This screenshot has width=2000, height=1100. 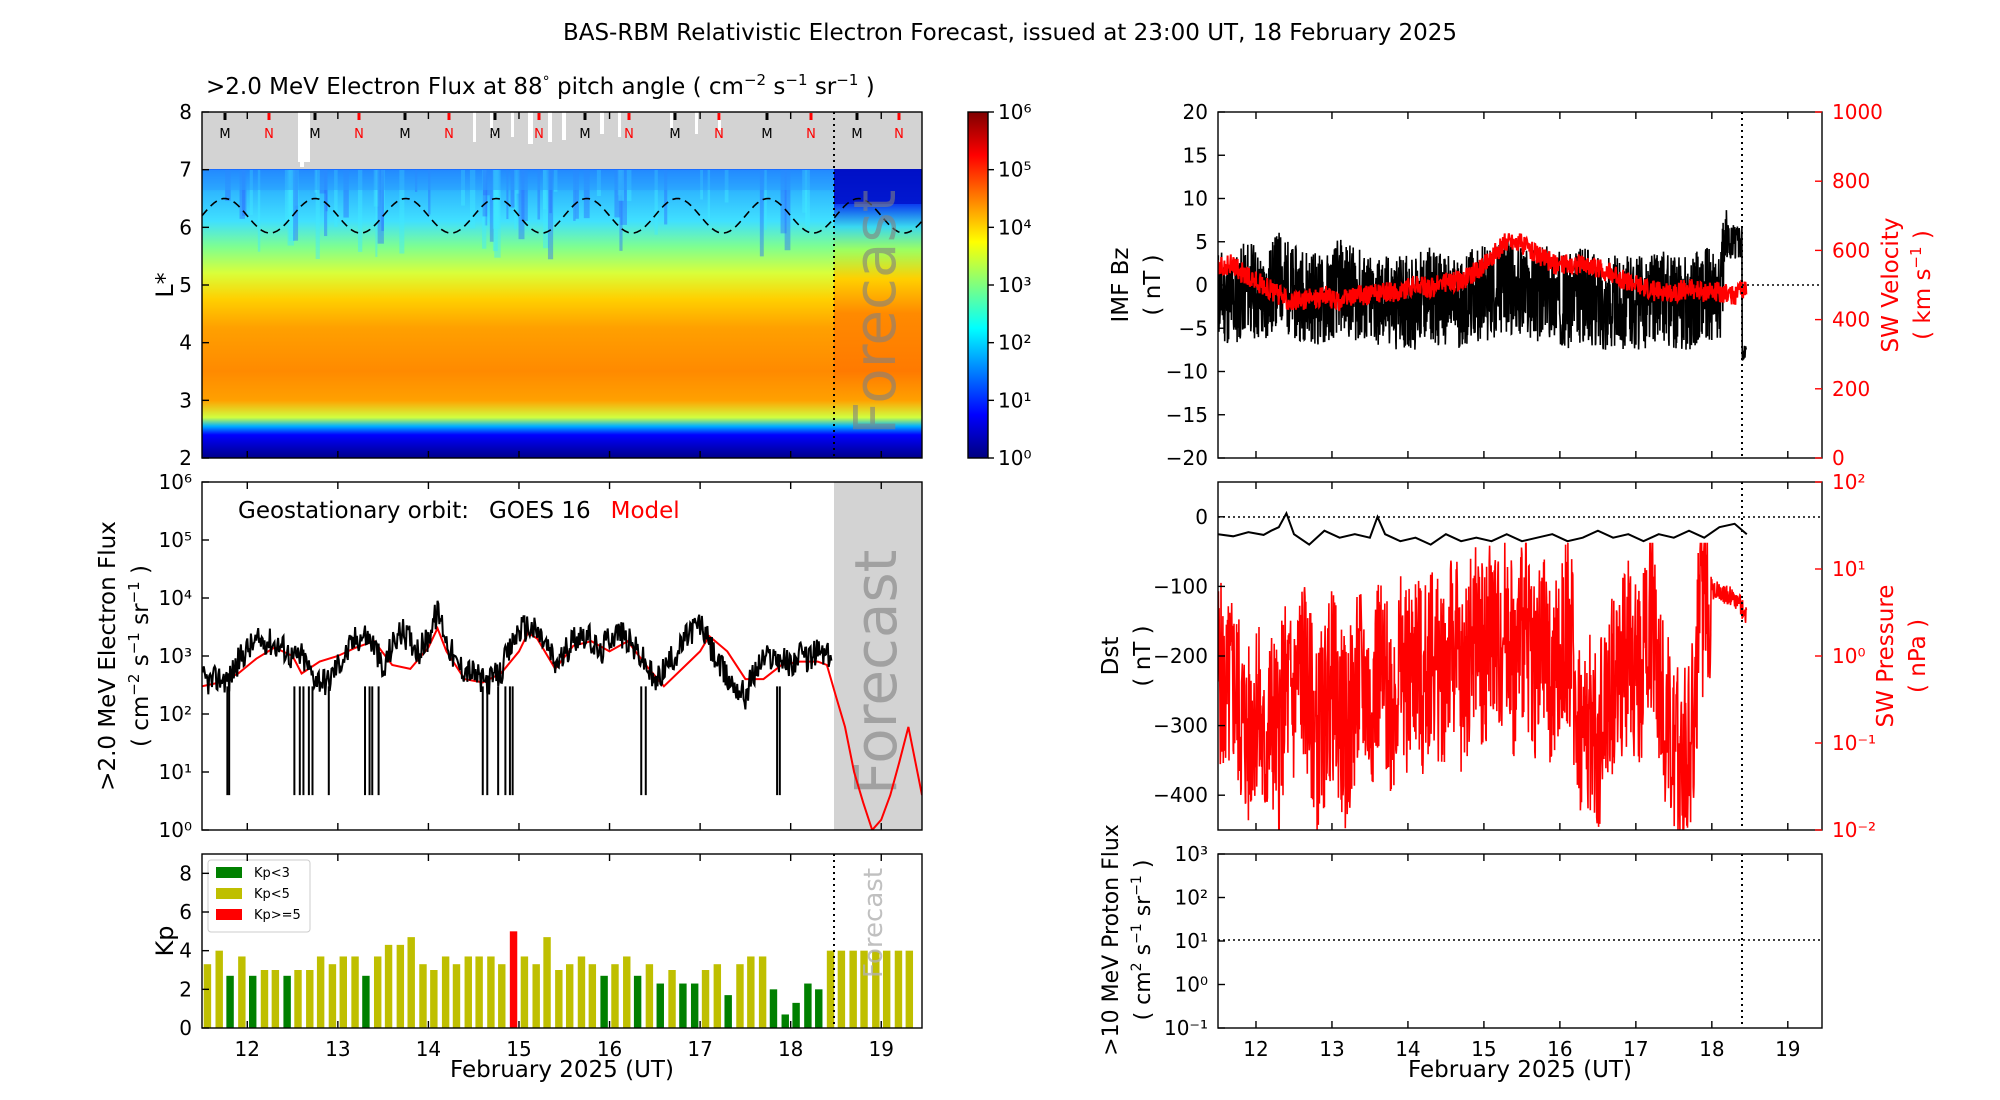 What do you see at coordinates (881, 1049) in the screenshot?
I see `x-tick-label: 19` at bounding box center [881, 1049].